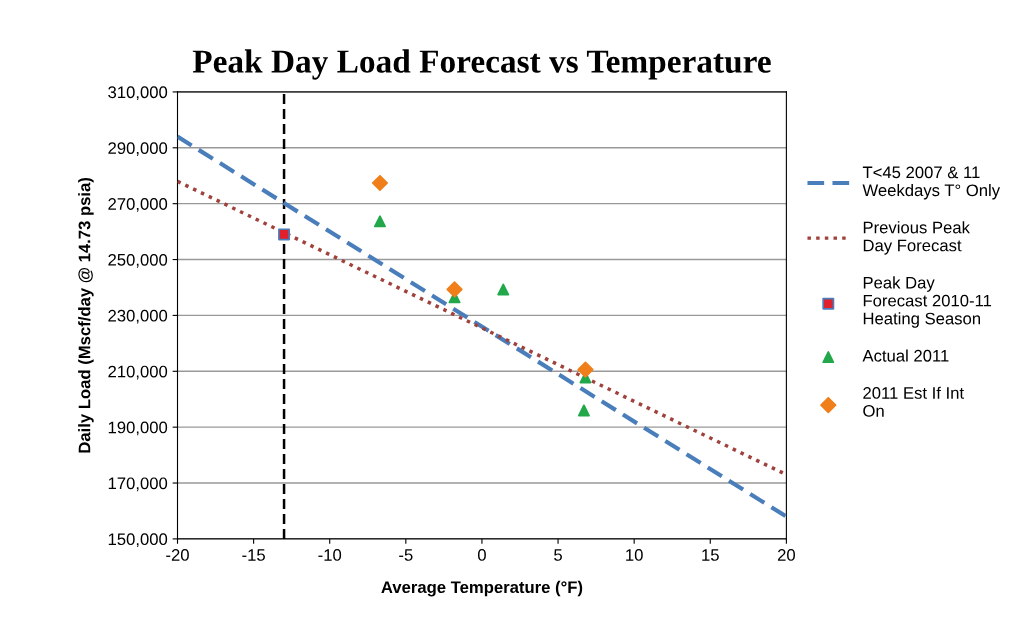 This screenshot has width=1032, height=634. I want to click on y-tick-label: 210,000, so click(138, 372).